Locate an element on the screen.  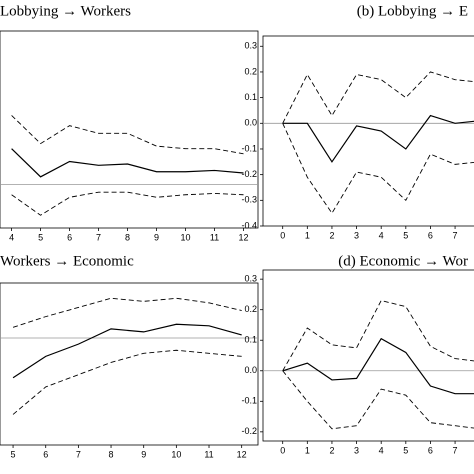
panel-title: (d) Economic → Wor is located at coordinates (403, 261).